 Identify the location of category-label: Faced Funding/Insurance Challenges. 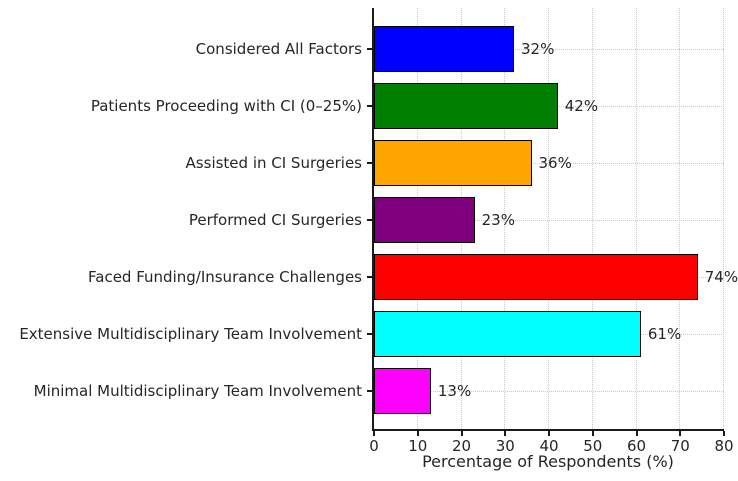
(225, 277).